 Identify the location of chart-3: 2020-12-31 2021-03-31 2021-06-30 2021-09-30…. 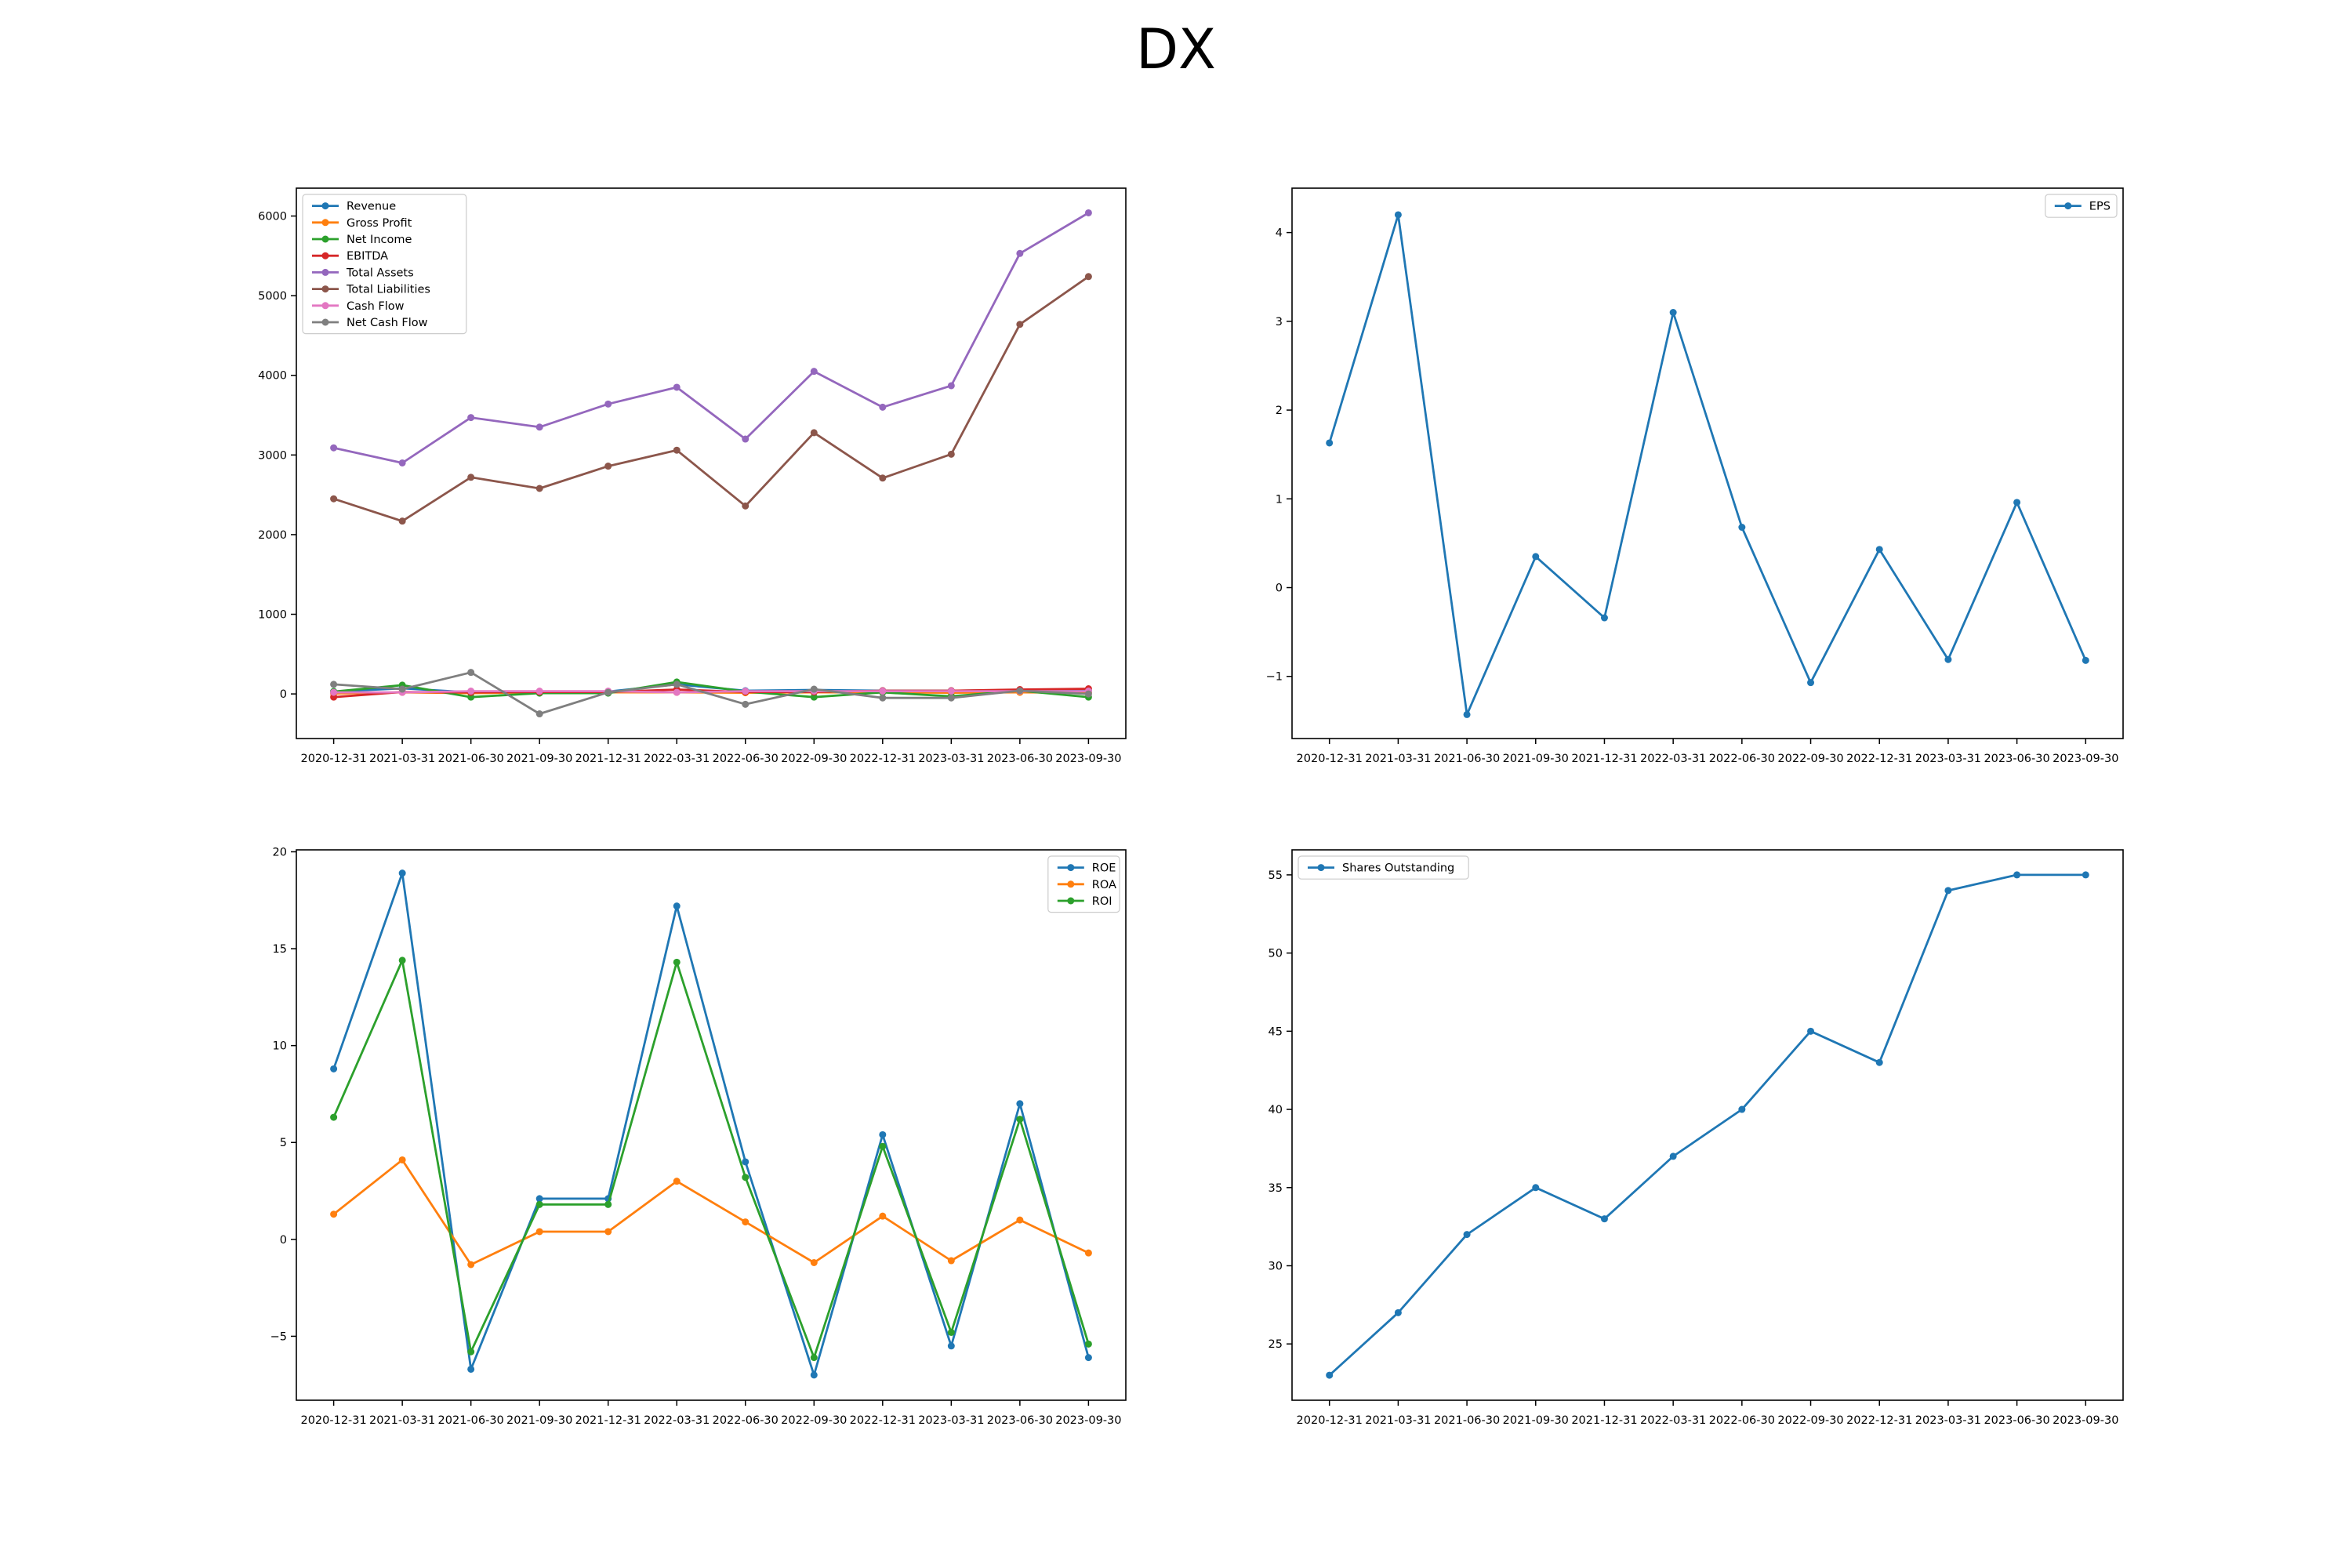
(698, 1136).